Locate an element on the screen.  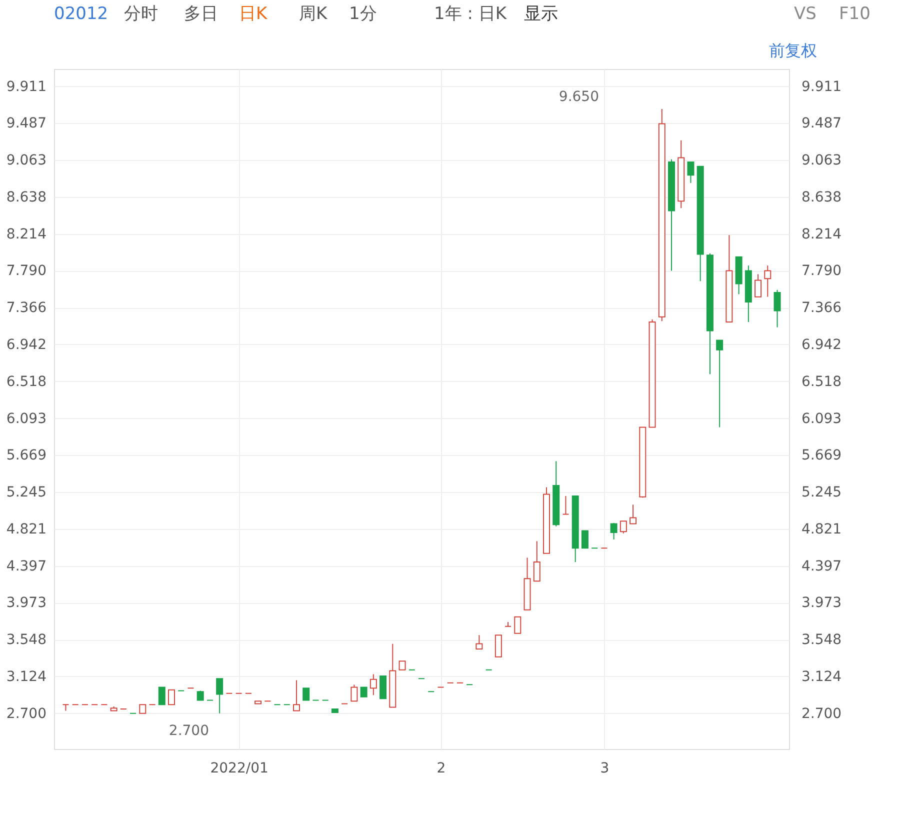
y2-tick-label: 5.669 is located at coordinates (822, 456).